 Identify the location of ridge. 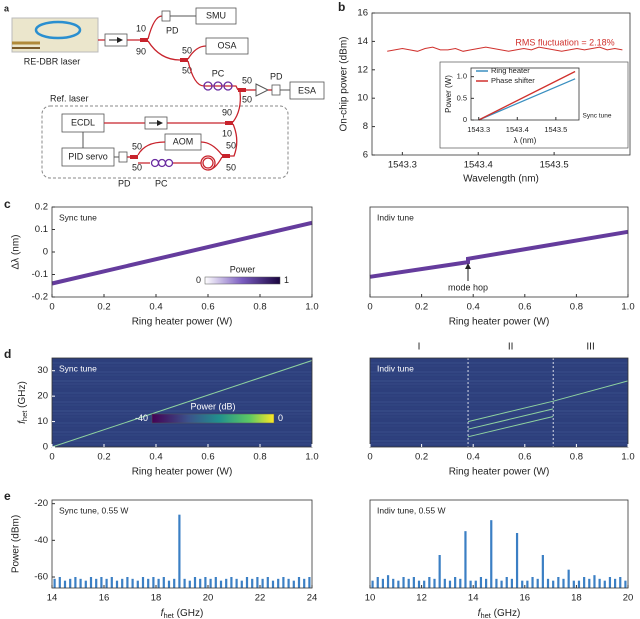
(182, 253).